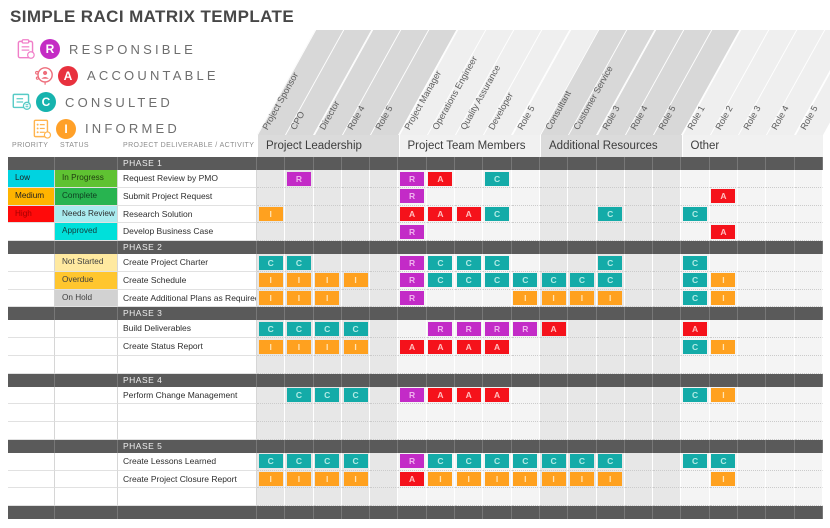 This screenshot has width=830, height=528. What do you see at coordinates (187, 431) in the screenshot?
I see `activity-cell` at bounding box center [187, 431].